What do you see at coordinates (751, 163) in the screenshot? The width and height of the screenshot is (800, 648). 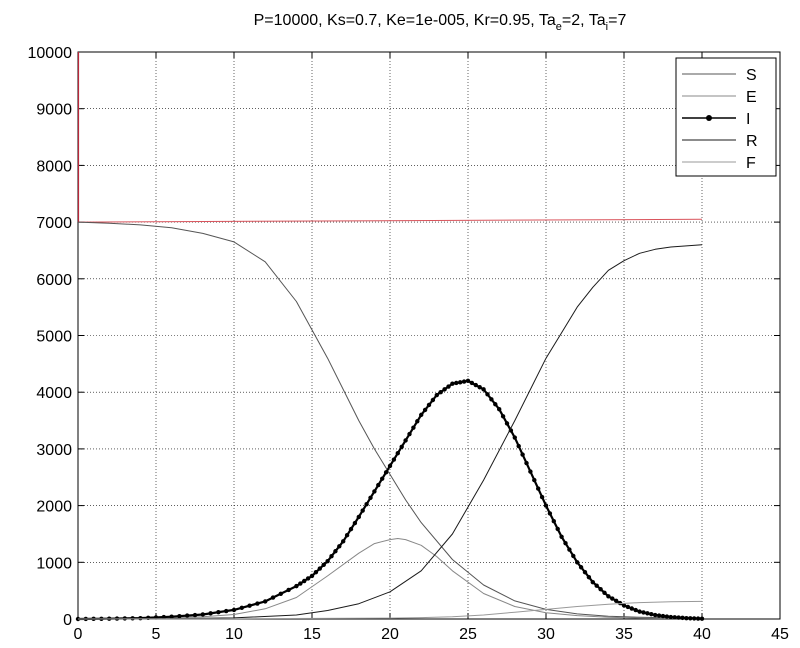 I see `legend-label: F` at bounding box center [751, 163].